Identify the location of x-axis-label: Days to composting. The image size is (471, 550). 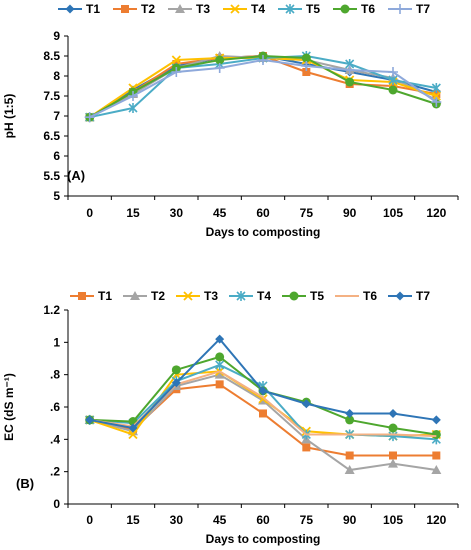
(263, 539).